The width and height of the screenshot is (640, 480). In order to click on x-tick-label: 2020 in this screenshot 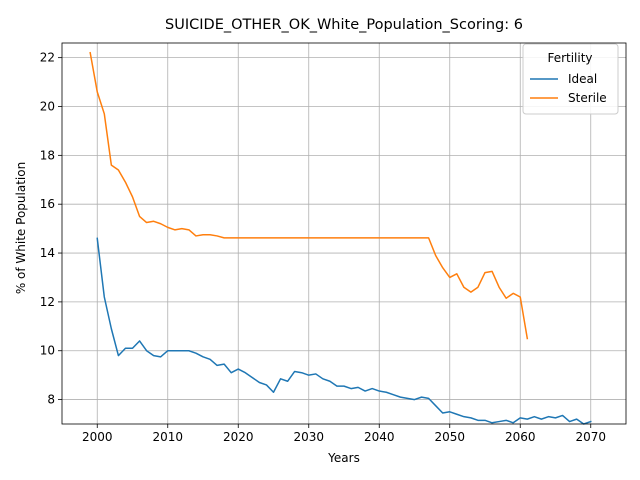, I will do `click(238, 437)`.